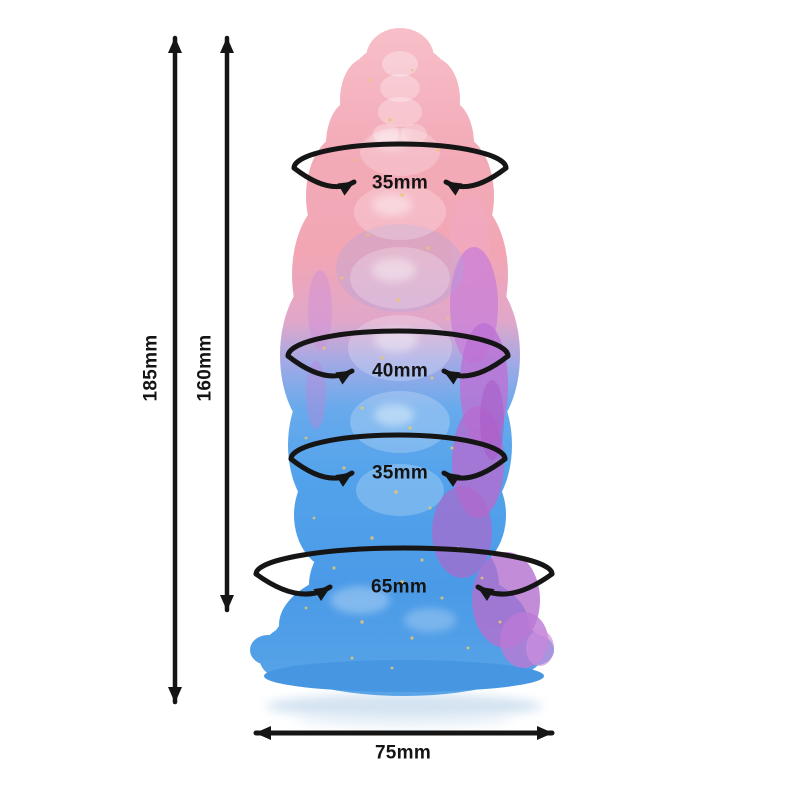 The image size is (800, 800). What do you see at coordinates (403, 753) in the screenshot?
I see `dimension-label-base-width: 75mm` at bounding box center [403, 753].